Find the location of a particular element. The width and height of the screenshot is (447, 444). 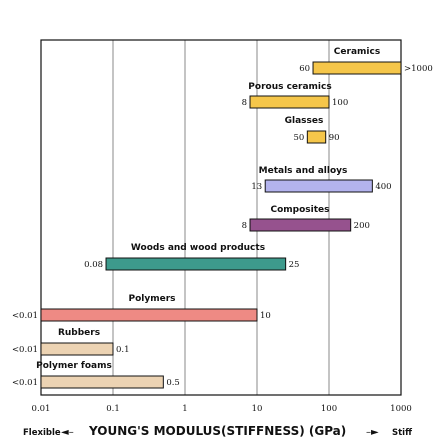

bar-category-label: Woods and wood products is located at coordinates (198, 248).